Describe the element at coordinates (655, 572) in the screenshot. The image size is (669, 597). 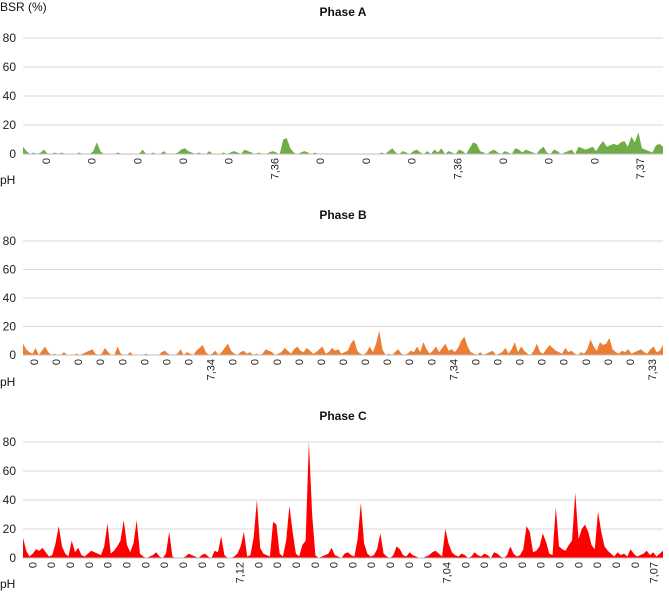
I see `x-tick-label: 7,07` at that location.